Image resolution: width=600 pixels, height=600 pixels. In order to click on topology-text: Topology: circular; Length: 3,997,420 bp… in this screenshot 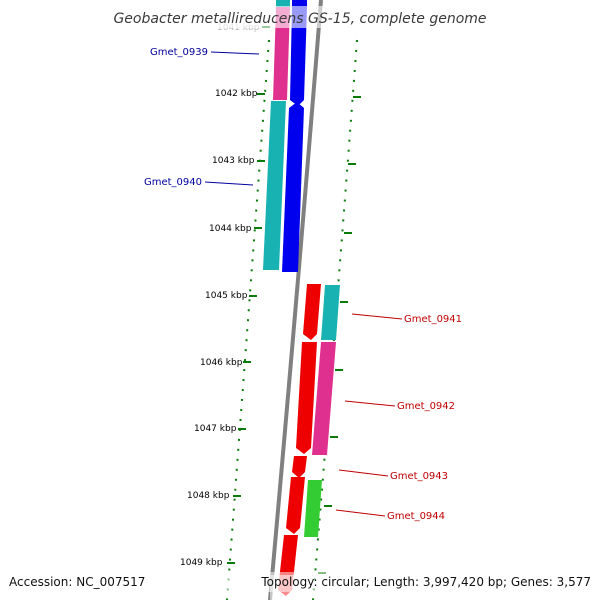, I will do `click(425, 582)`.